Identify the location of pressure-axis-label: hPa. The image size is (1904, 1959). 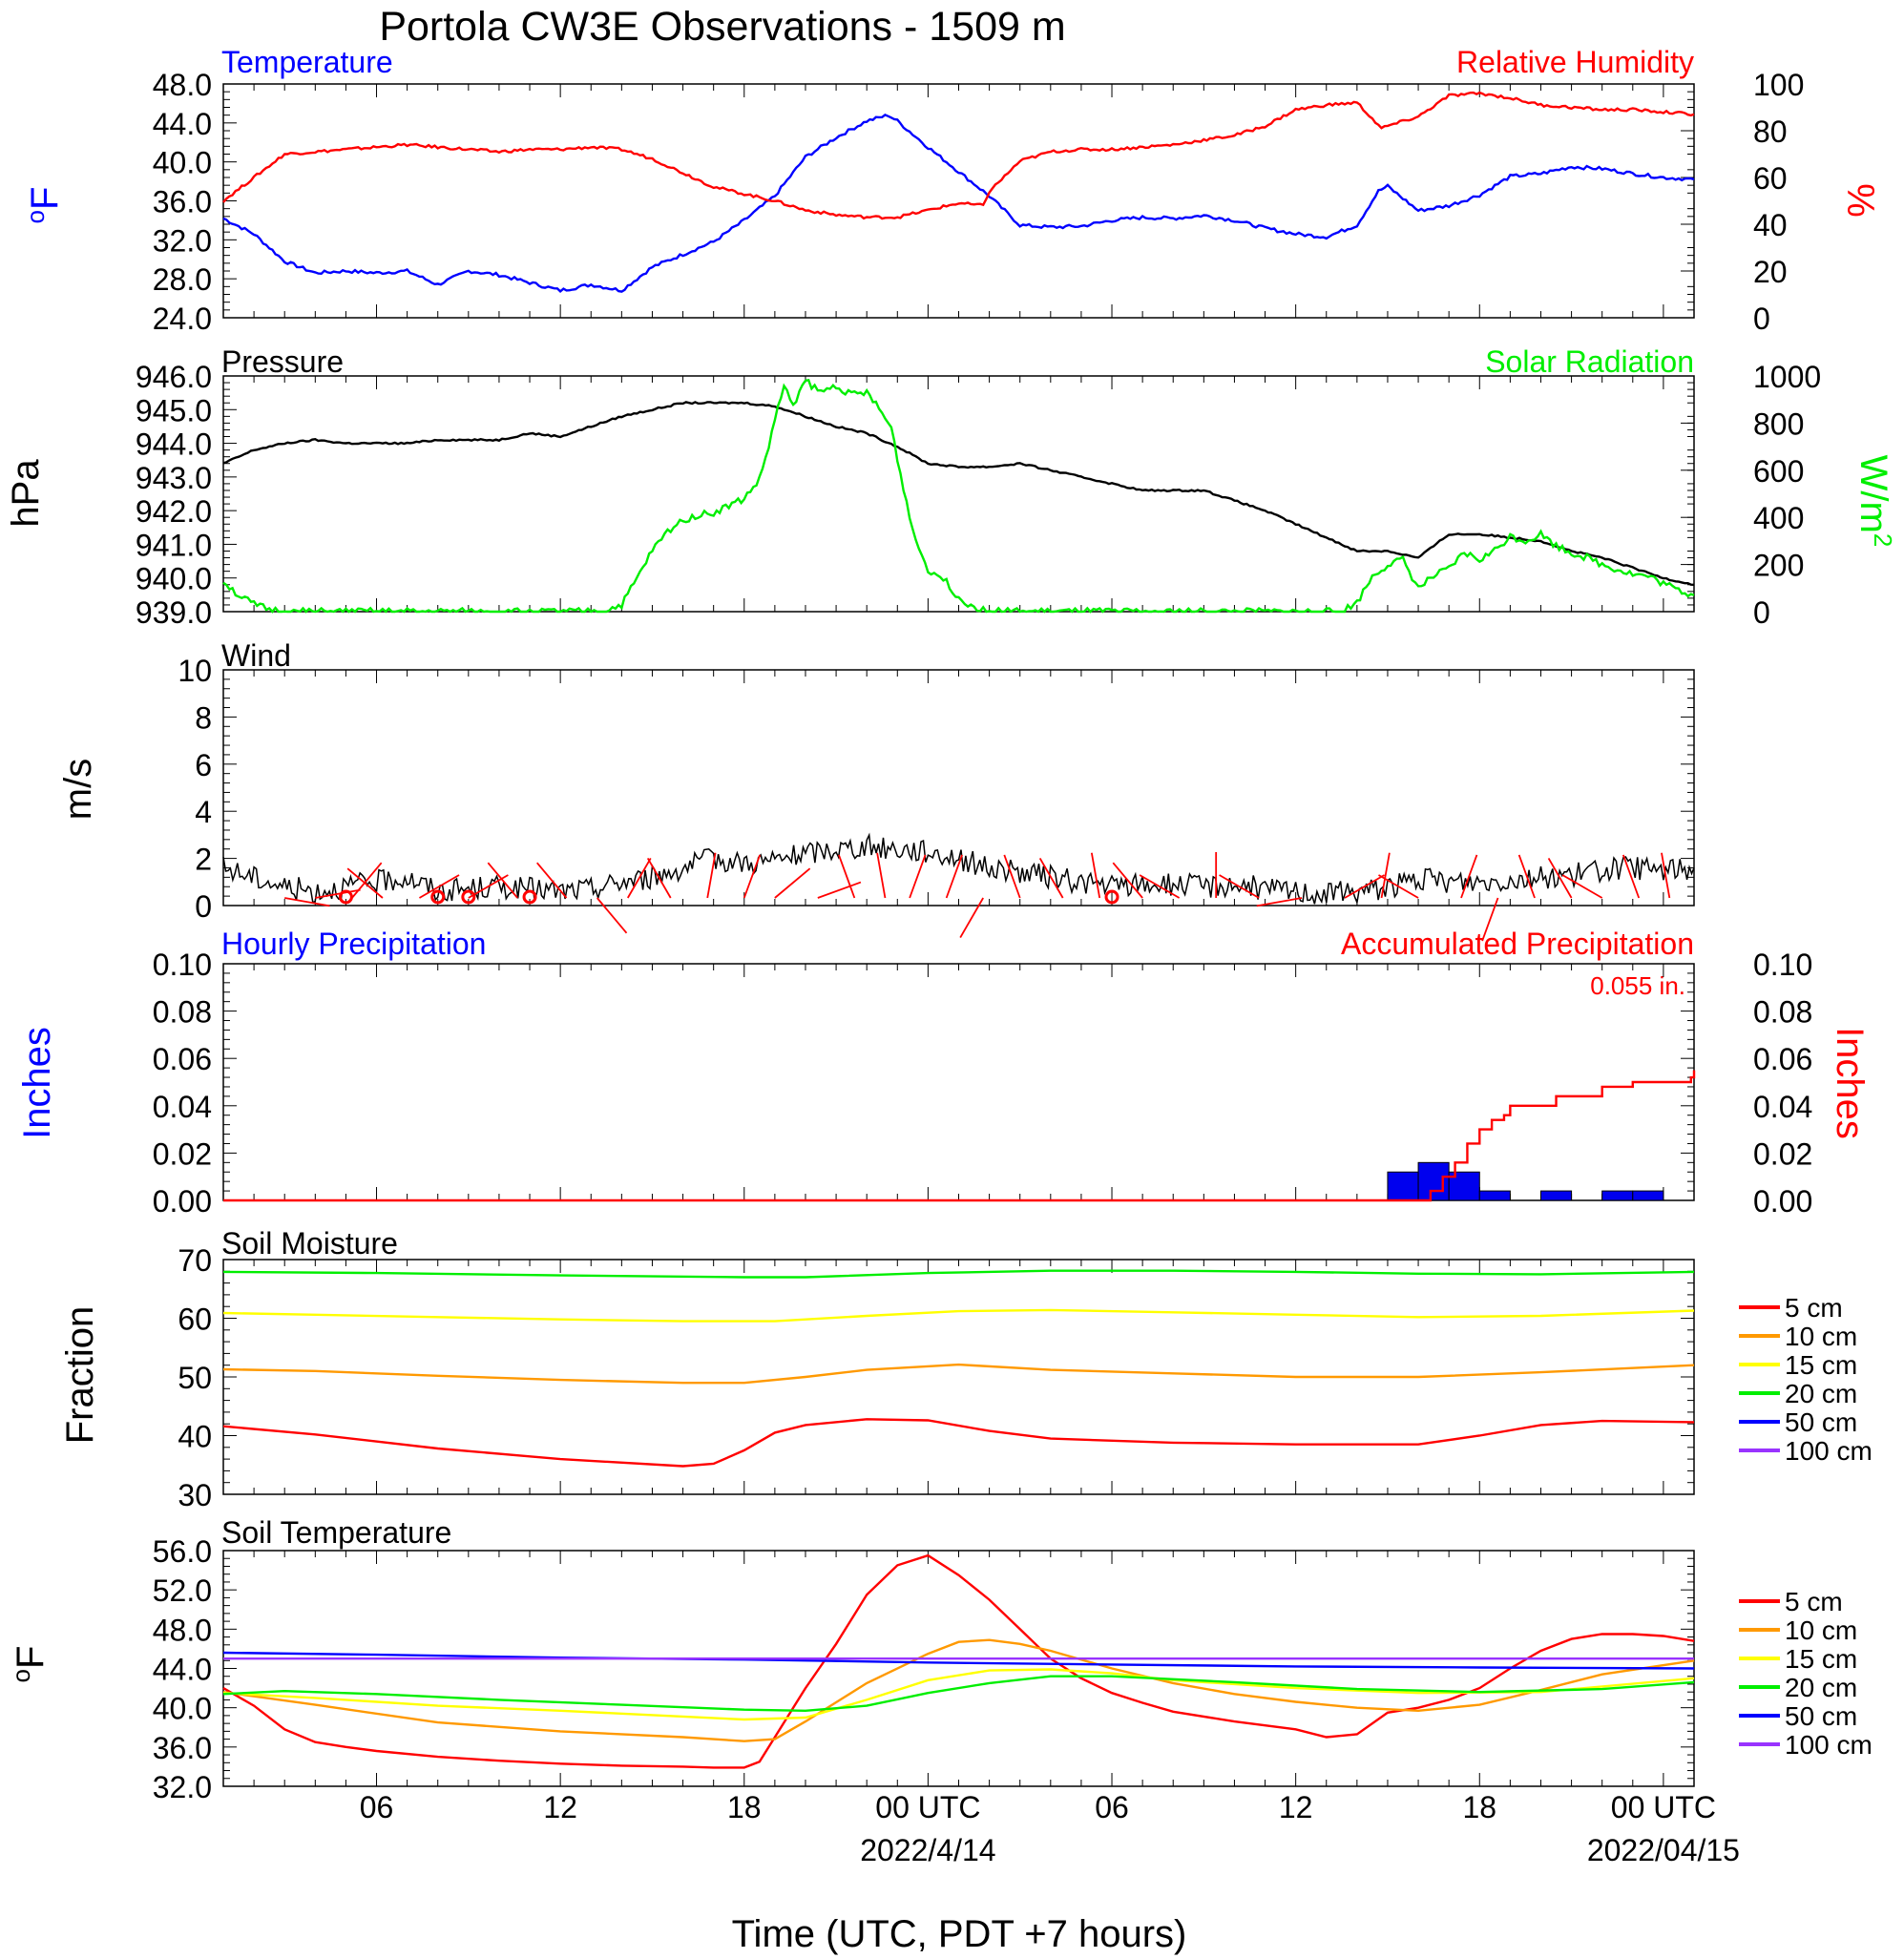
(26, 494).